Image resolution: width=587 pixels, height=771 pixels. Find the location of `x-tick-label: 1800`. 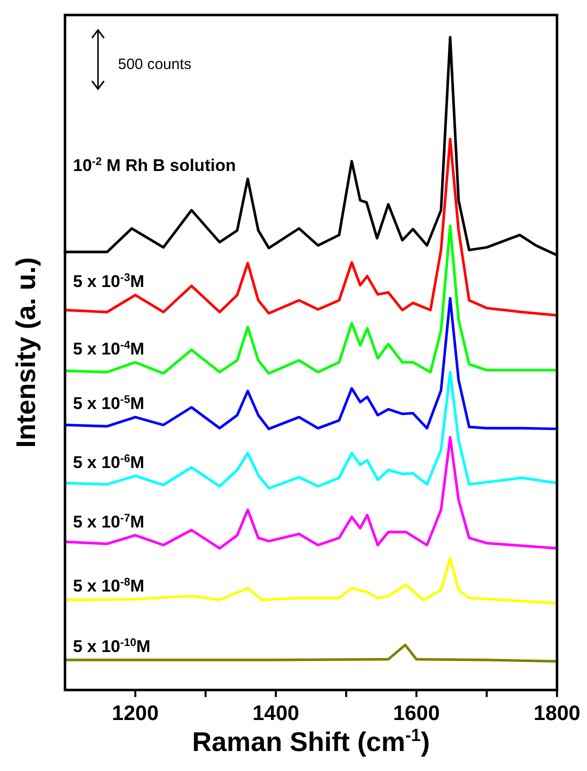

x-tick-label: 1800 is located at coordinates (557, 713).